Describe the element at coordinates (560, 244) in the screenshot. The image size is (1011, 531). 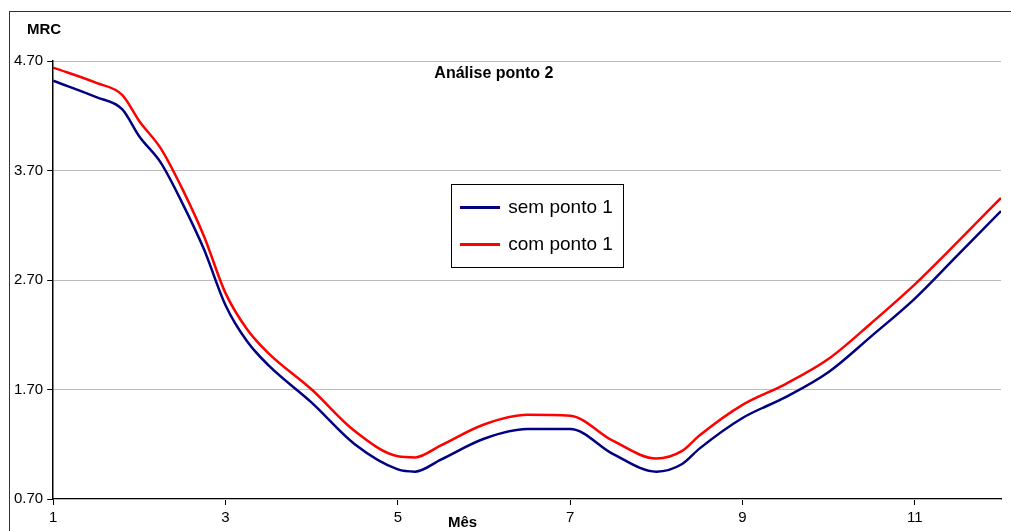
I see `legend-label: com ponto 1` at that location.